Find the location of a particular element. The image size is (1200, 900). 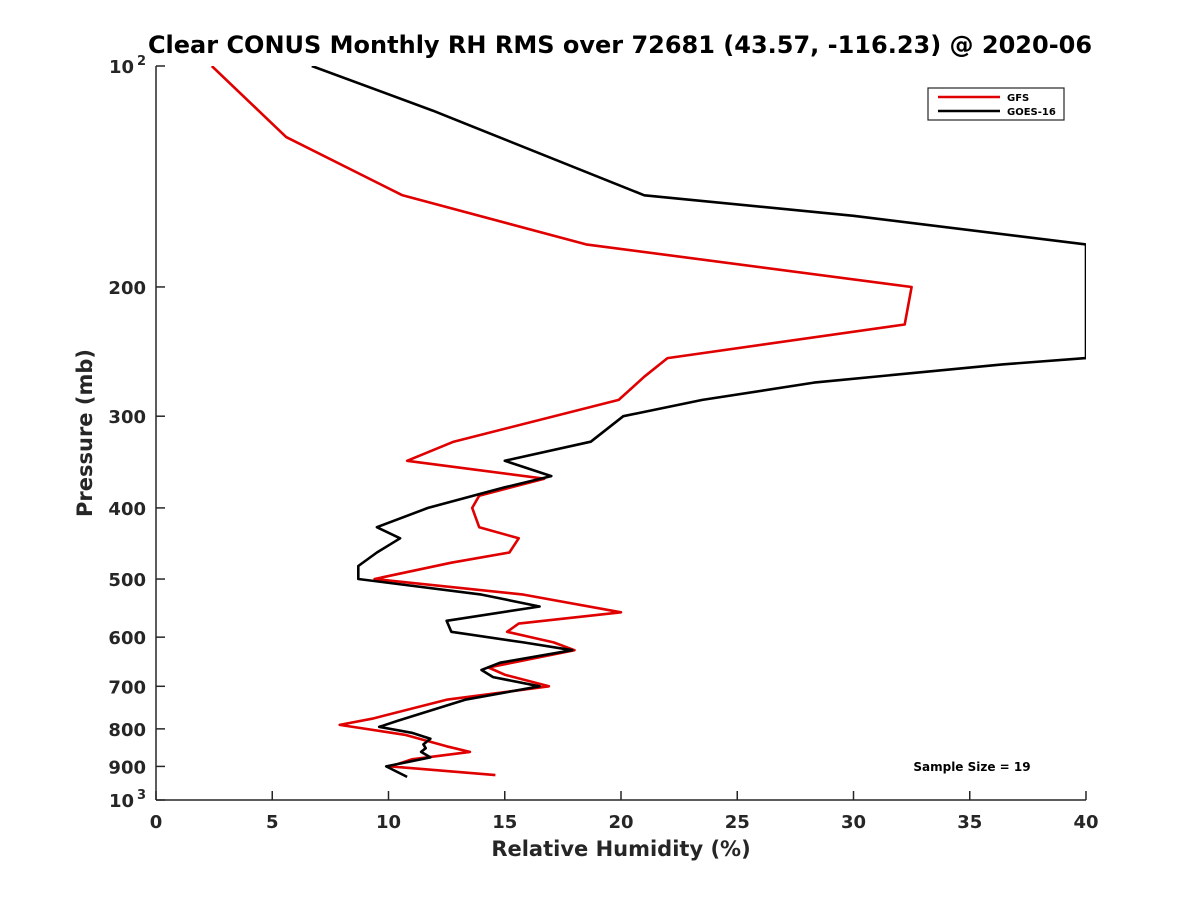

x-tick-label: 25 is located at coordinates (737, 822).